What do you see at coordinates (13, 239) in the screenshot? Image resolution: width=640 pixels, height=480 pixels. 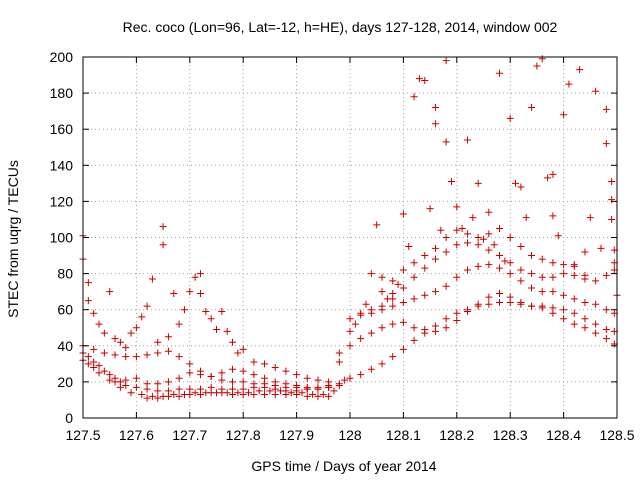 I see `y-axis-label: STEC from uqrg / TECUs` at bounding box center [13, 239].